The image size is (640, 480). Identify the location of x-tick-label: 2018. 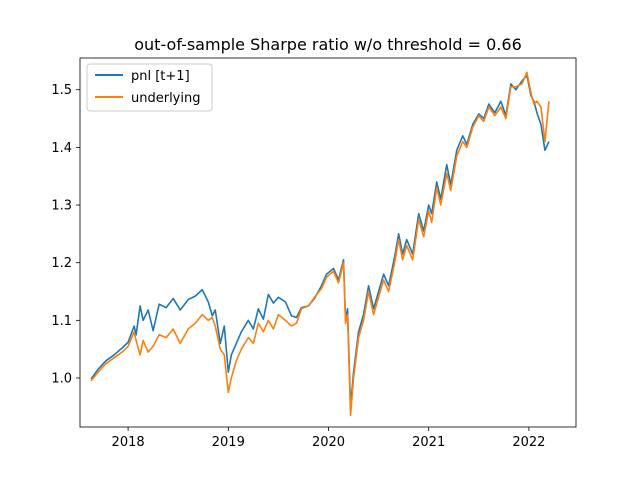
(128, 442).